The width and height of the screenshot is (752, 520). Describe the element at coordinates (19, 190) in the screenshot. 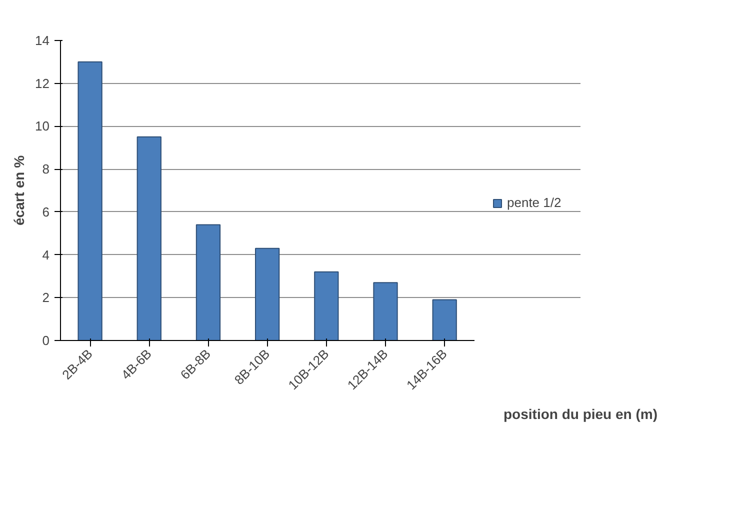

I see `y-axis-title: écart en %` at that location.